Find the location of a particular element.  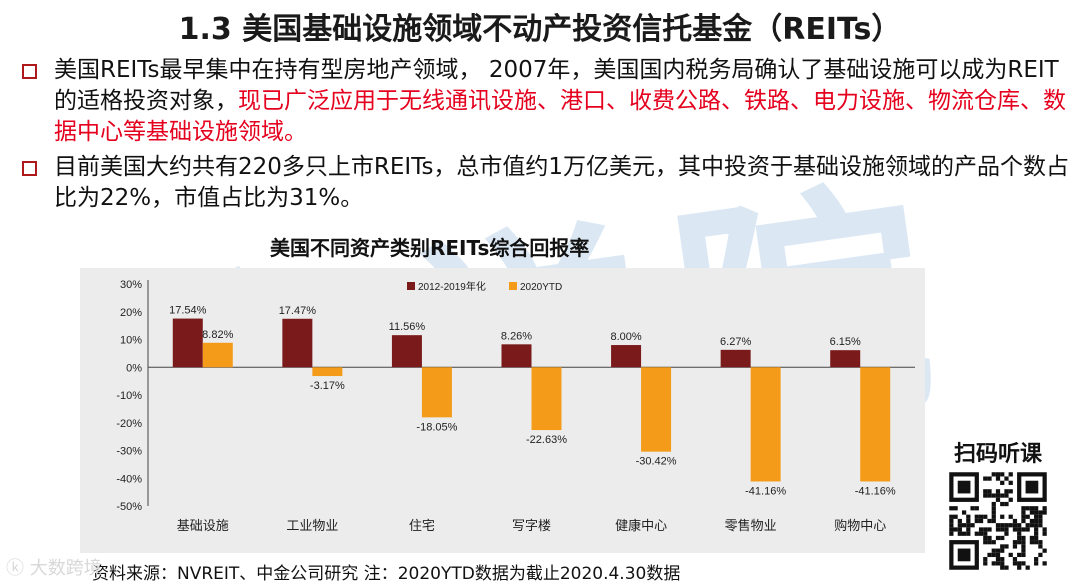

y-tick-label: 30% is located at coordinates (131, 285).